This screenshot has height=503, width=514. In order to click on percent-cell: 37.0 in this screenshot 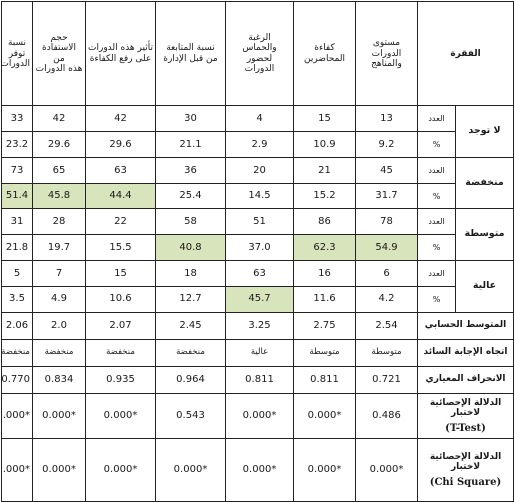, I will do `click(259, 248)`.